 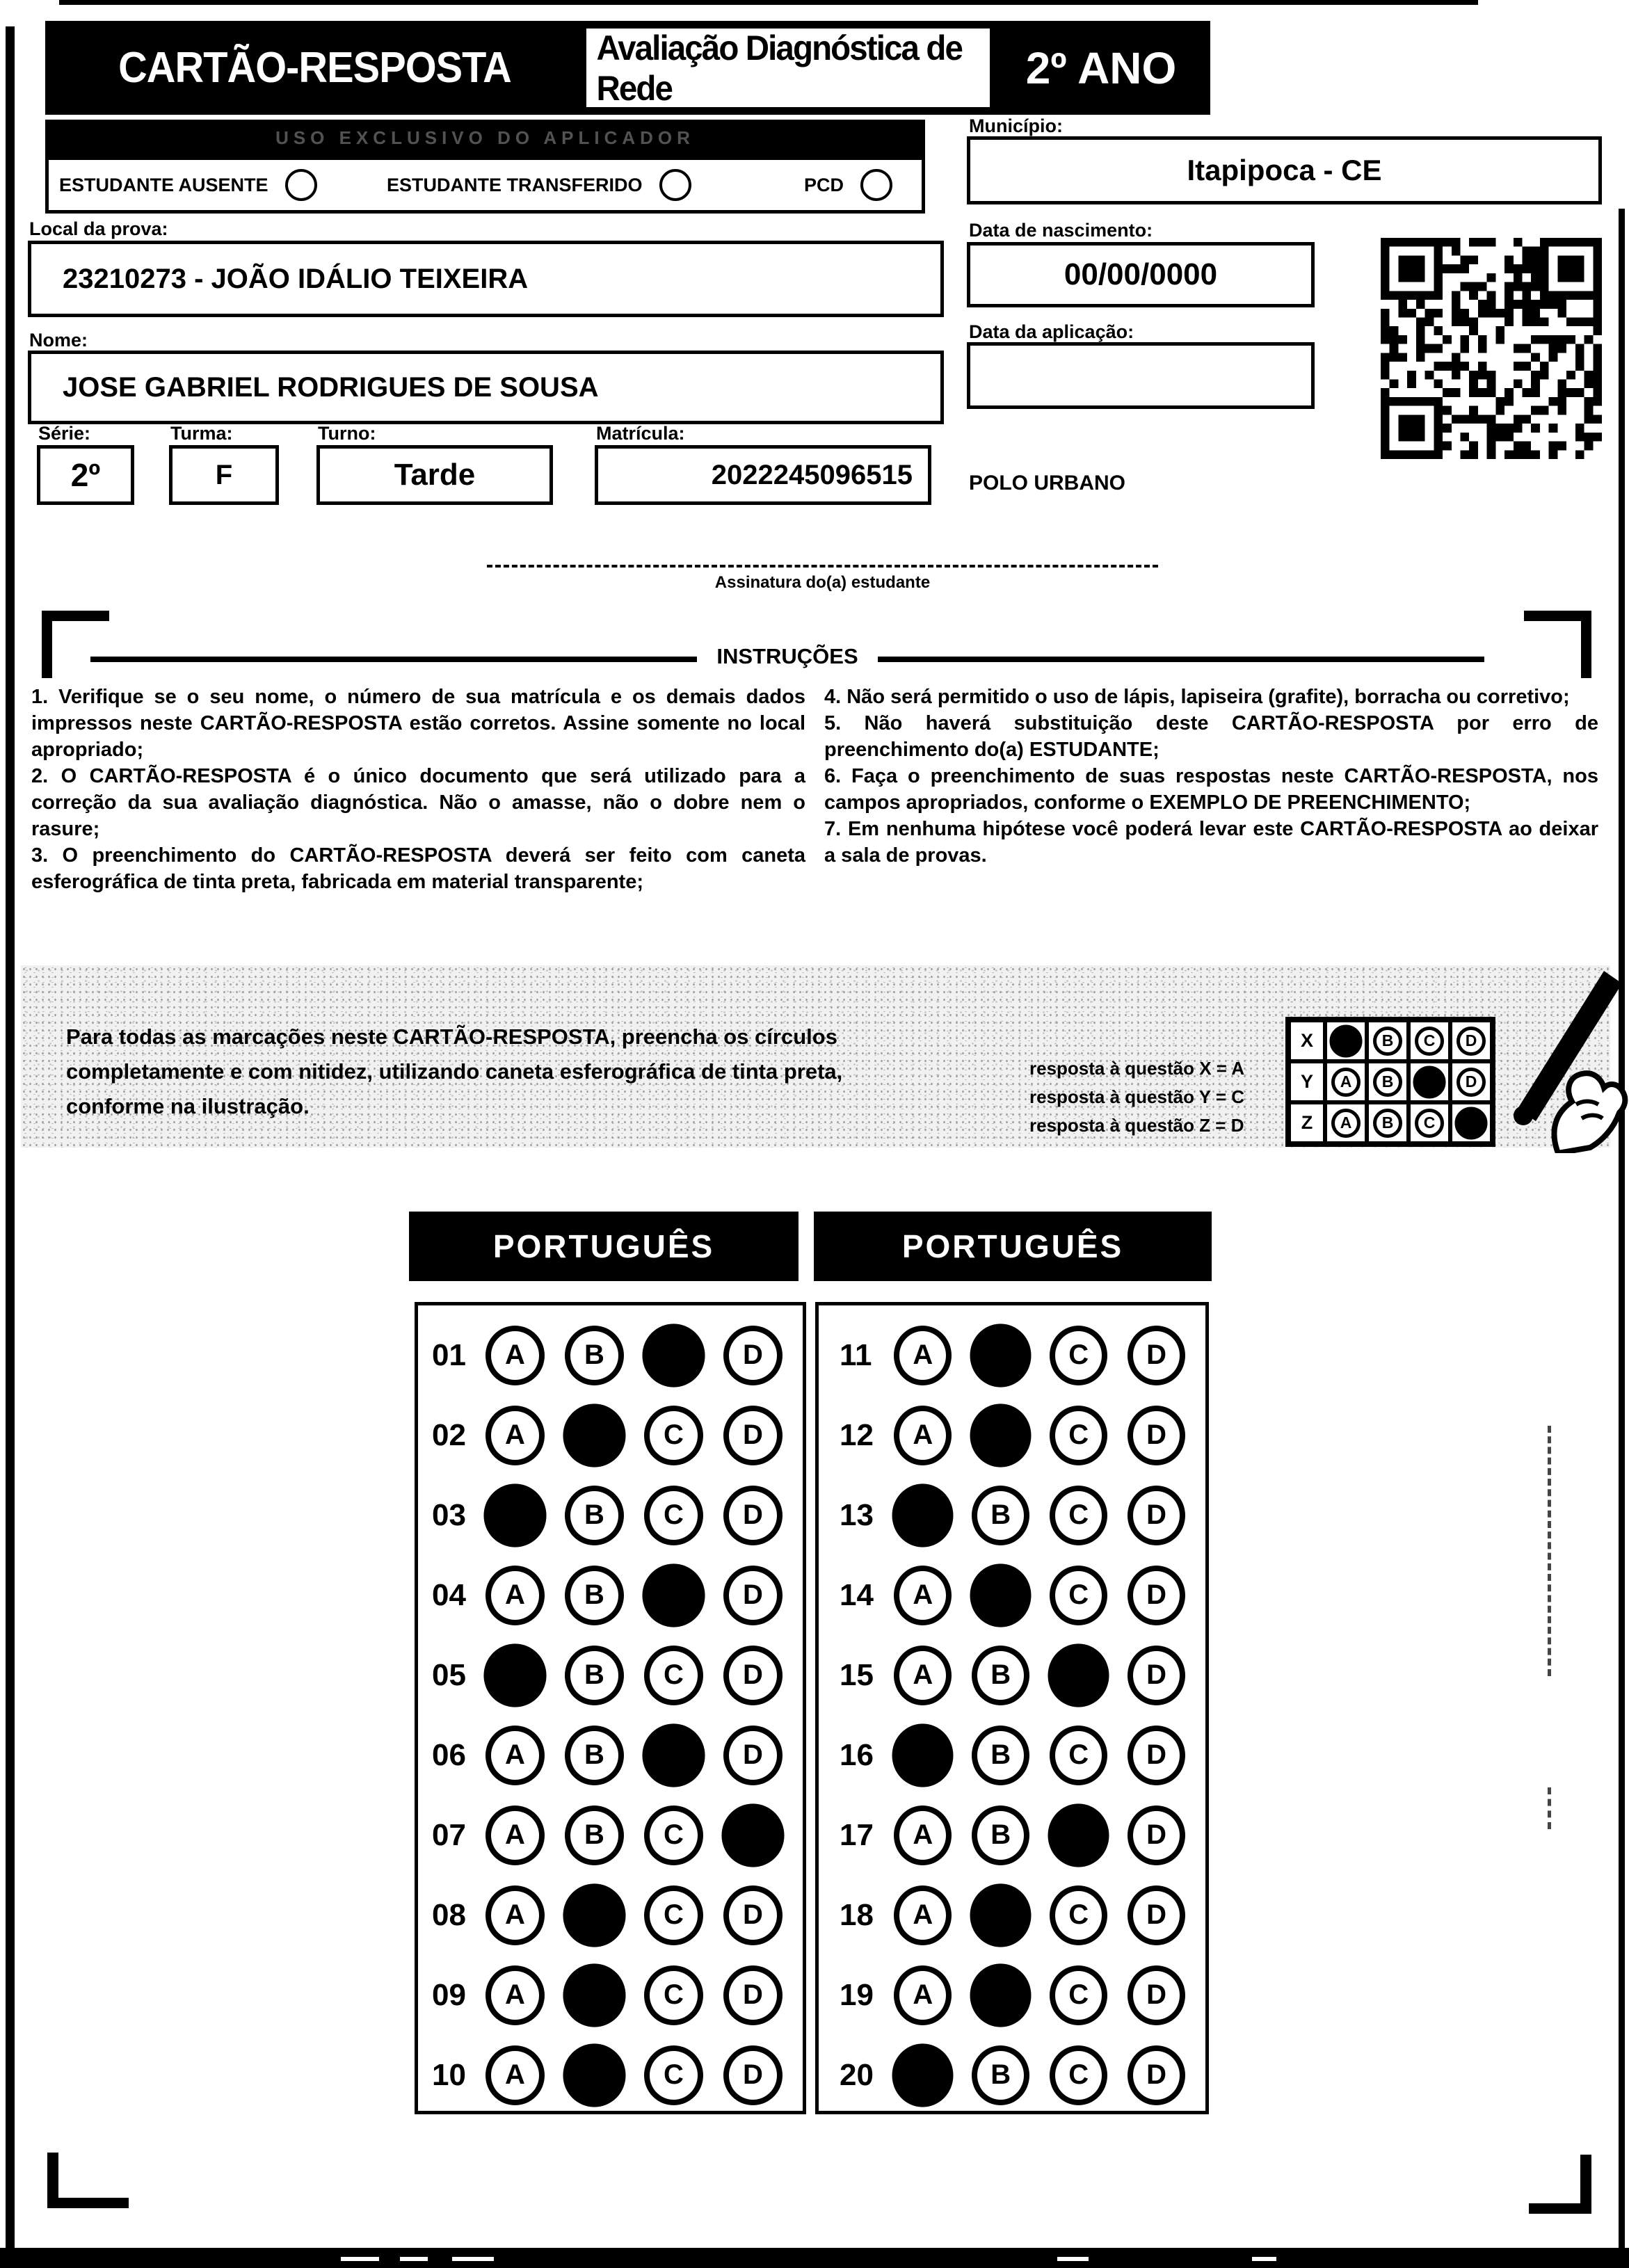 I want to click on answer-row: 10 ABCD, so click(x=617, y=2075).